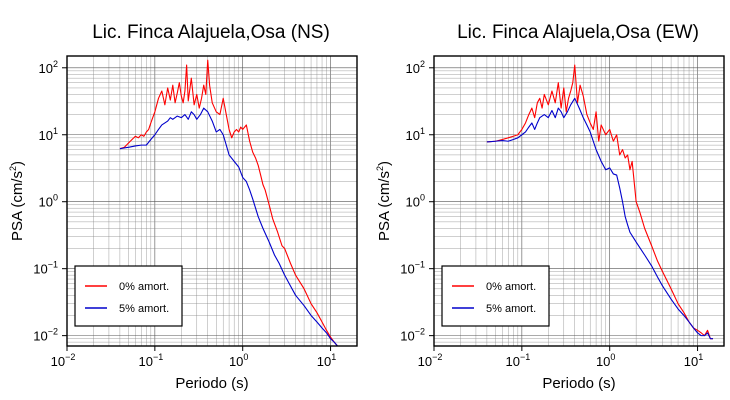 This screenshot has width=730, height=400. Describe the element at coordinates (578, 32) in the screenshot. I see `chart-title: Lic. Finca Alajuela,Osa (EW)` at that location.